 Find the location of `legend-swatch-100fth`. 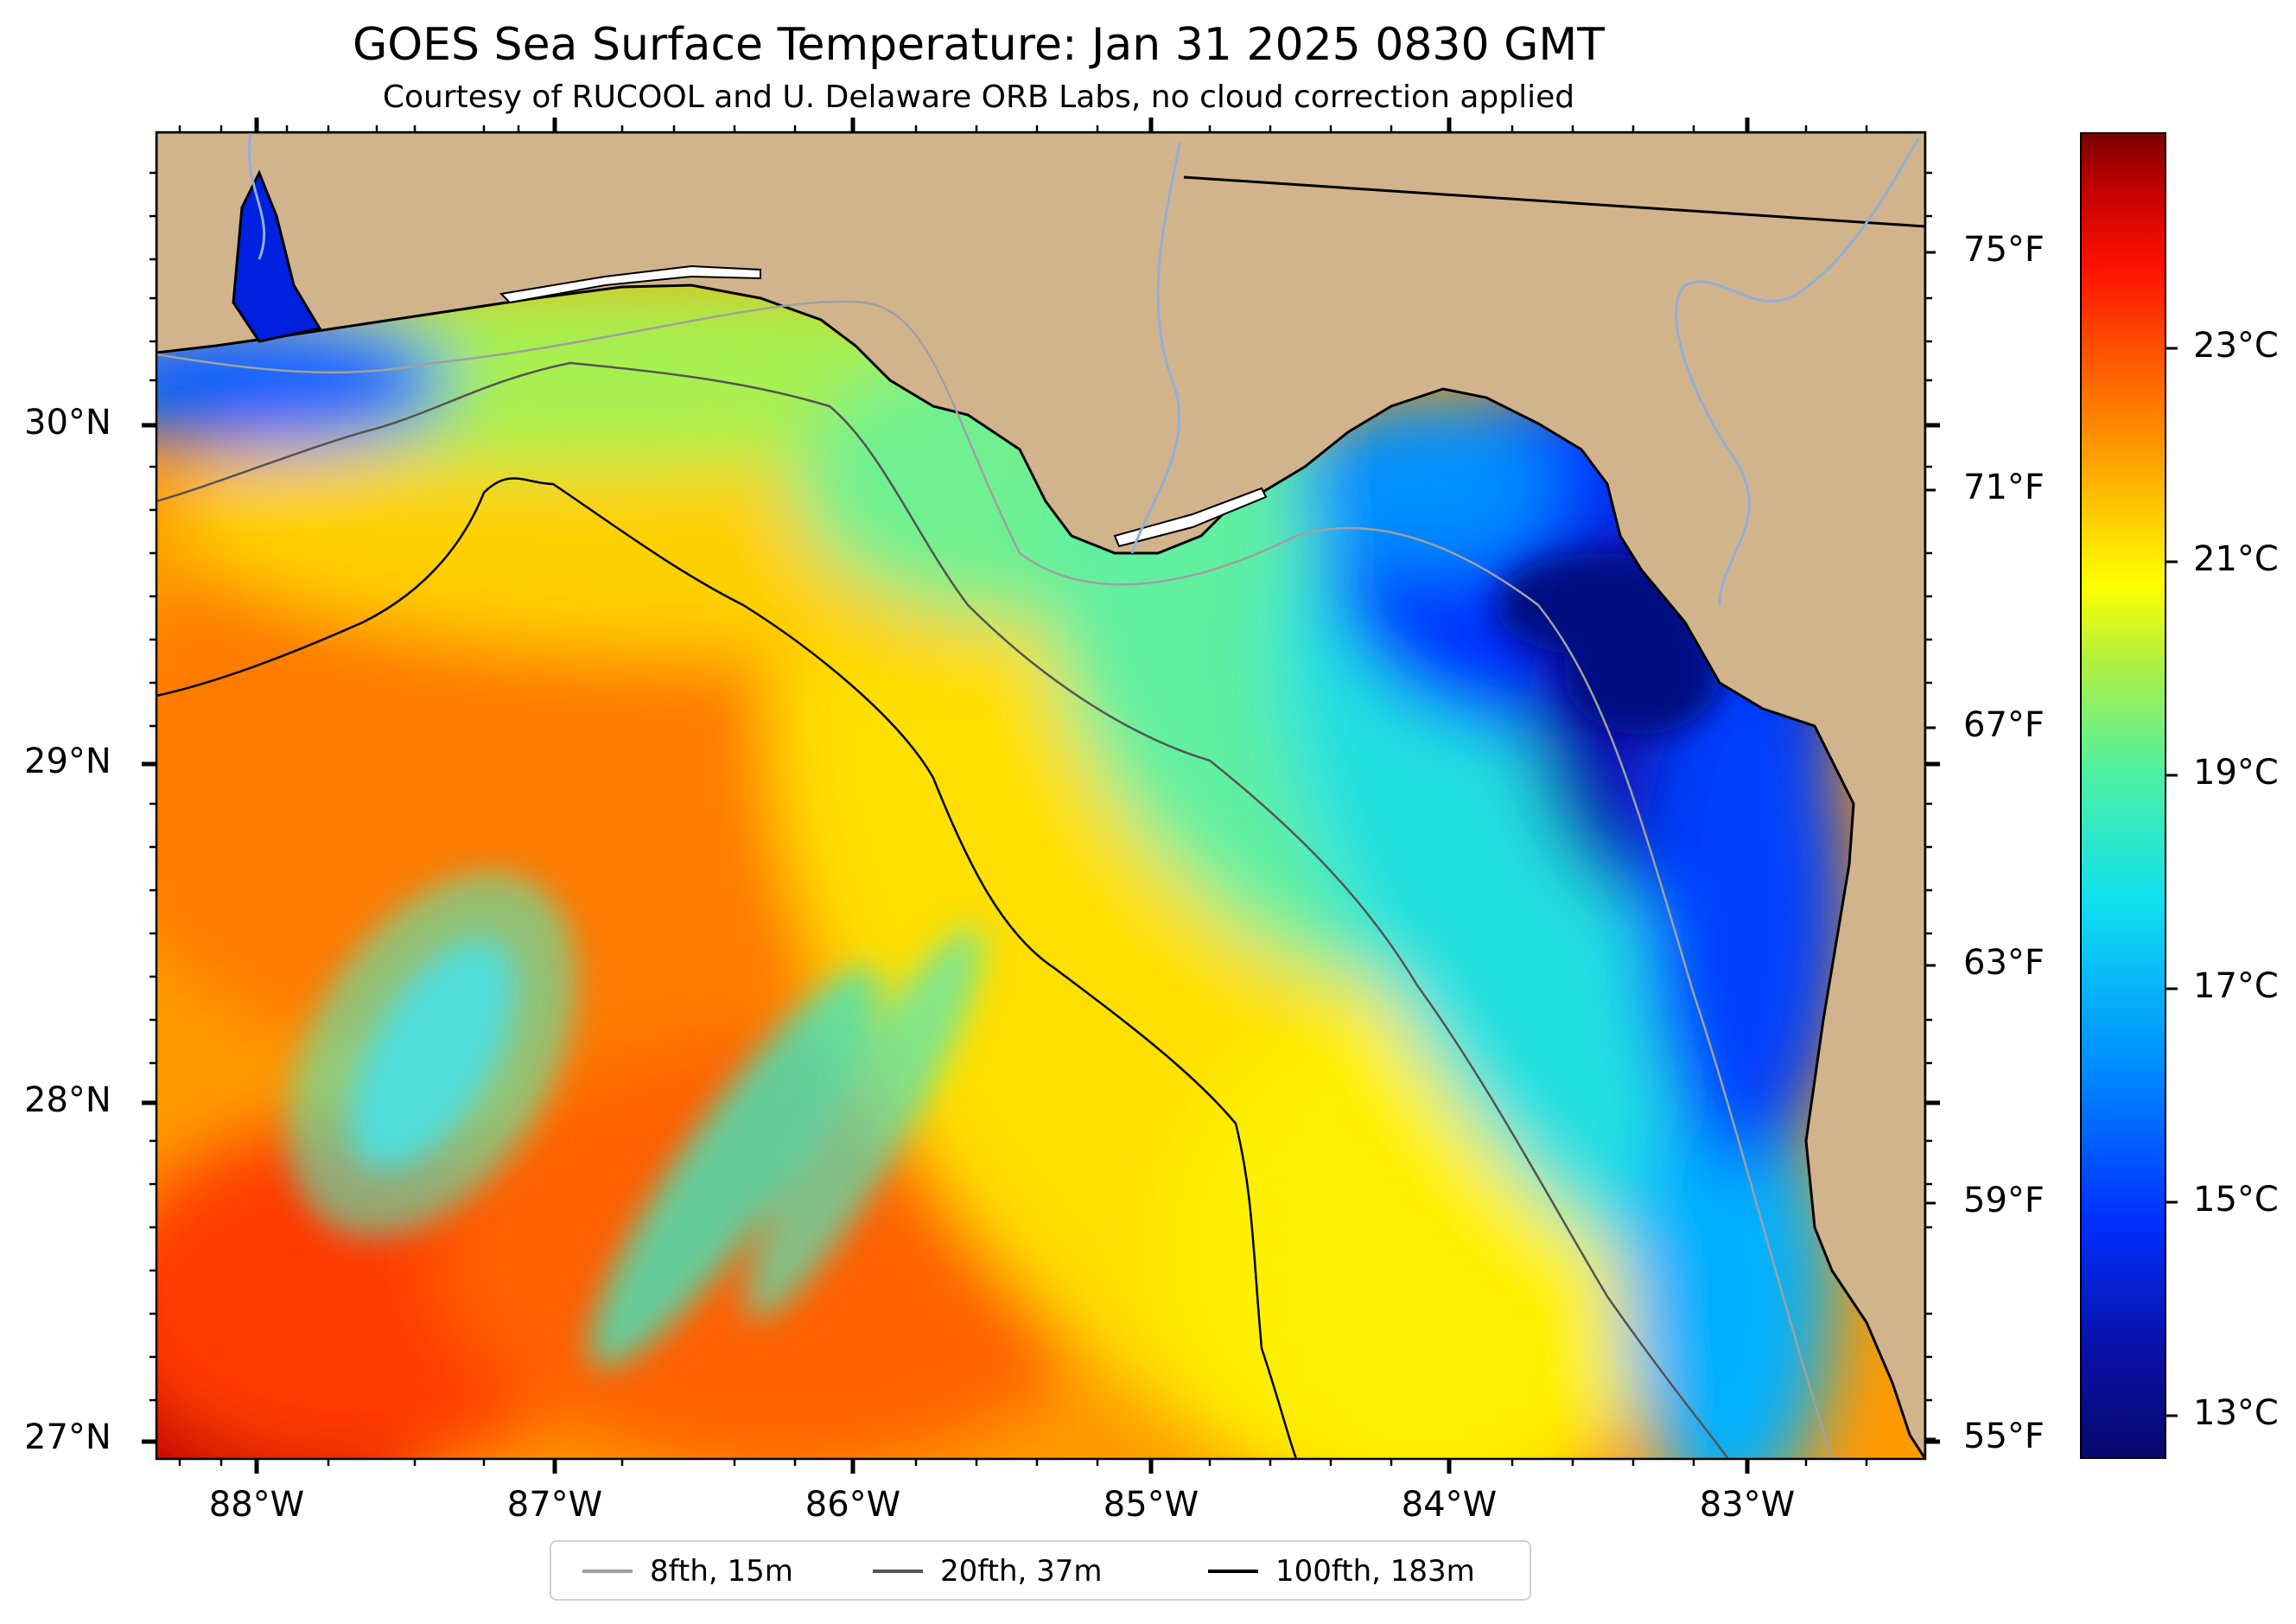

legend-swatch-100fth is located at coordinates (1233, 1571).